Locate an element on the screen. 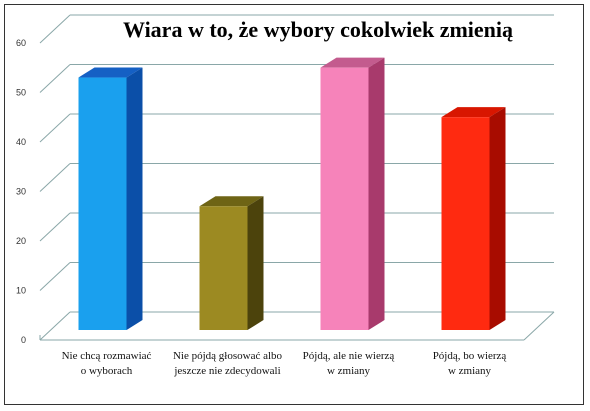 The height and width of the screenshot is (411, 590). y-tick-label: 30 is located at coordinates (21, 192).